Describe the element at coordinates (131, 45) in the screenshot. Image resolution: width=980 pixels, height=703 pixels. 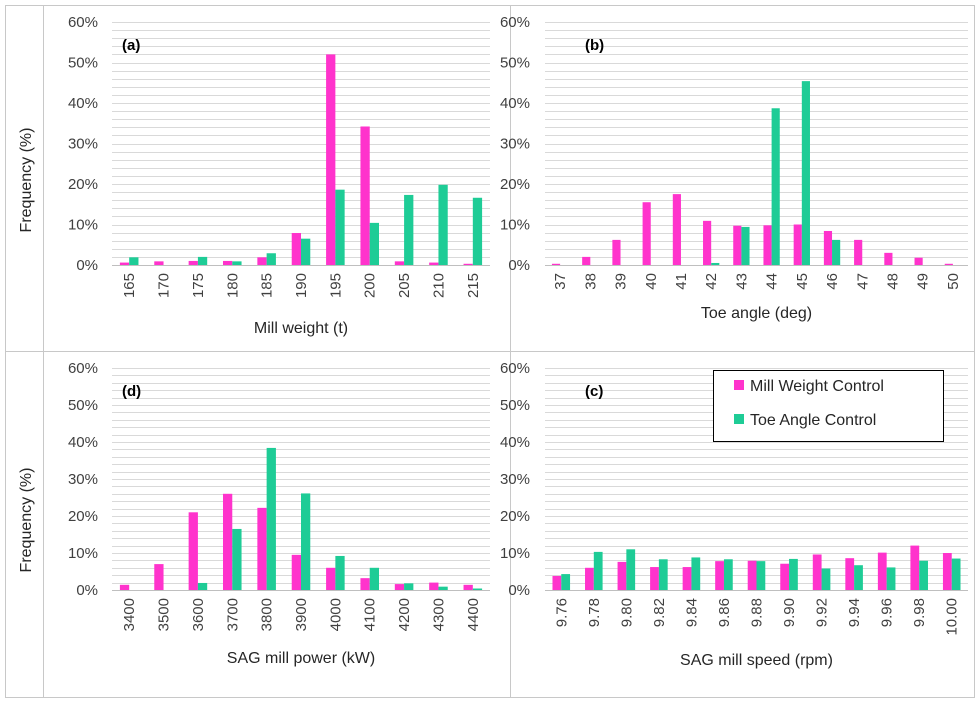
I see `panel-label: (a)` at that location.